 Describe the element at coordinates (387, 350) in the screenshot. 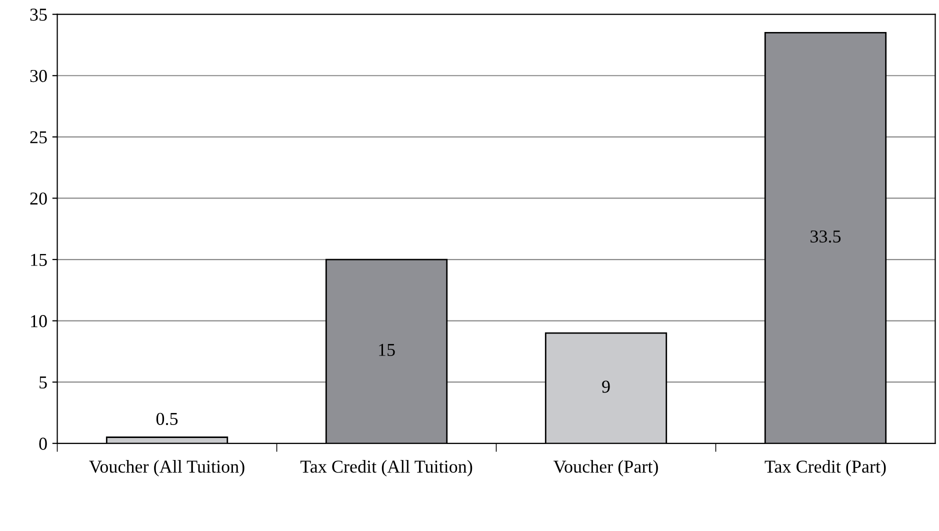

I see `data-label: 15` at that location.